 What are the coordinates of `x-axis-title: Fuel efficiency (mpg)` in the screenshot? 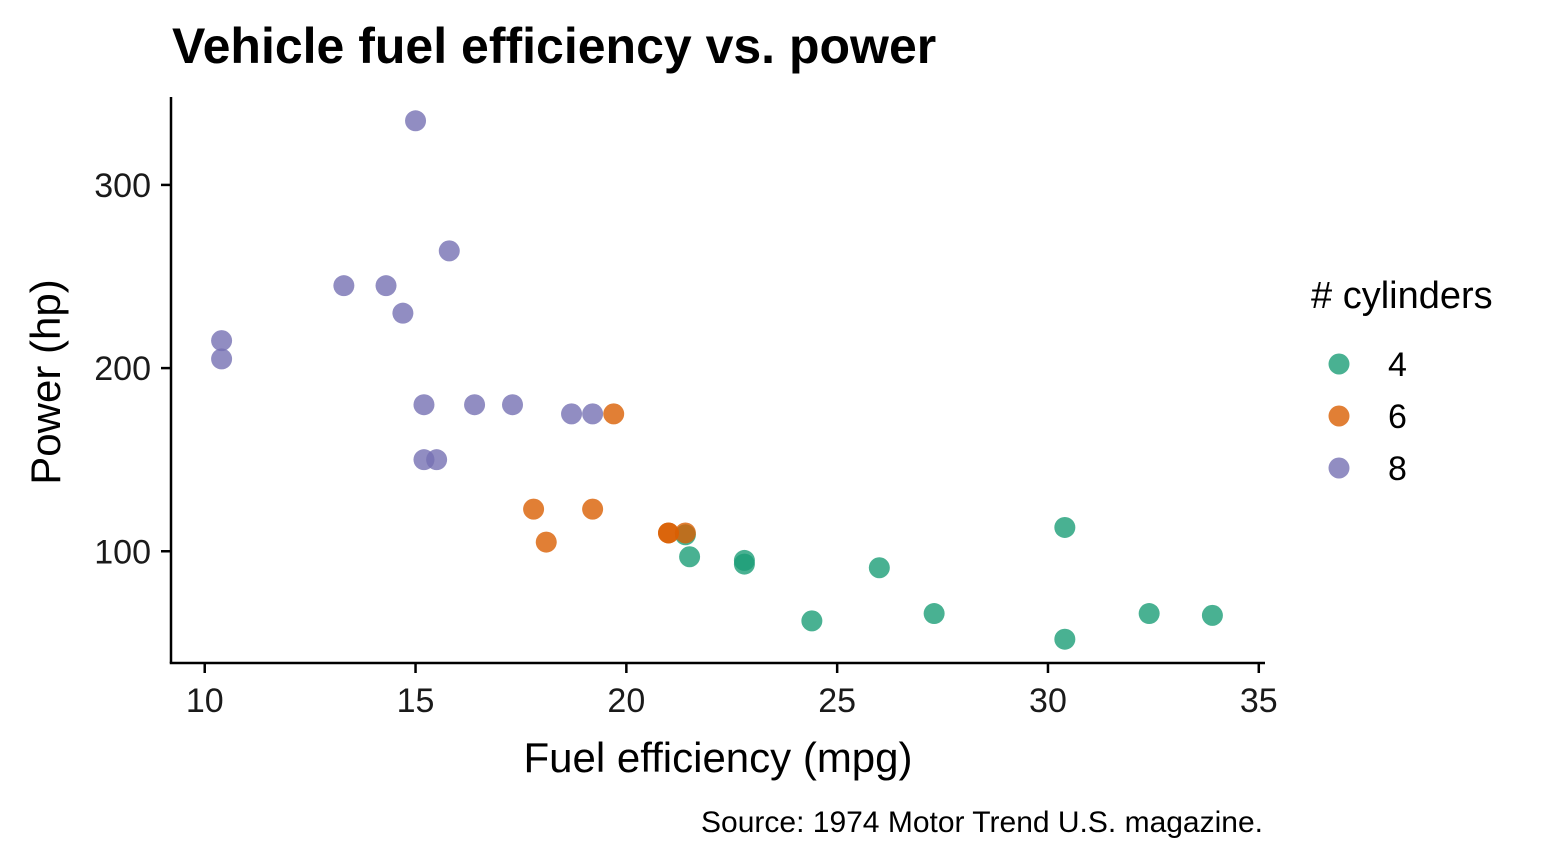 It's located at (717, 757).